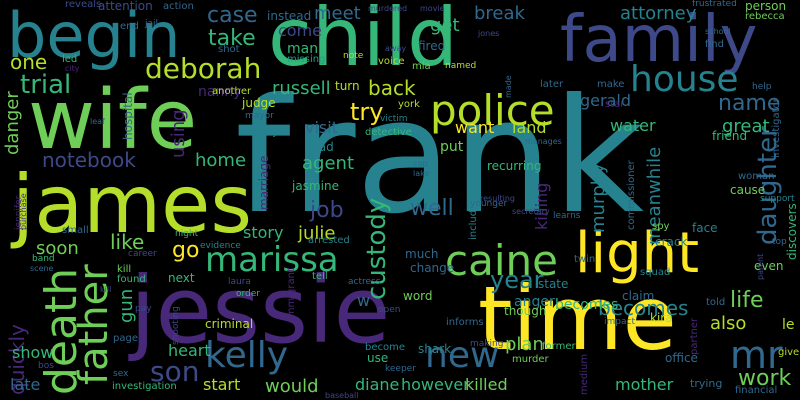  I want to click on word-mia: mia, so click(421, 66).